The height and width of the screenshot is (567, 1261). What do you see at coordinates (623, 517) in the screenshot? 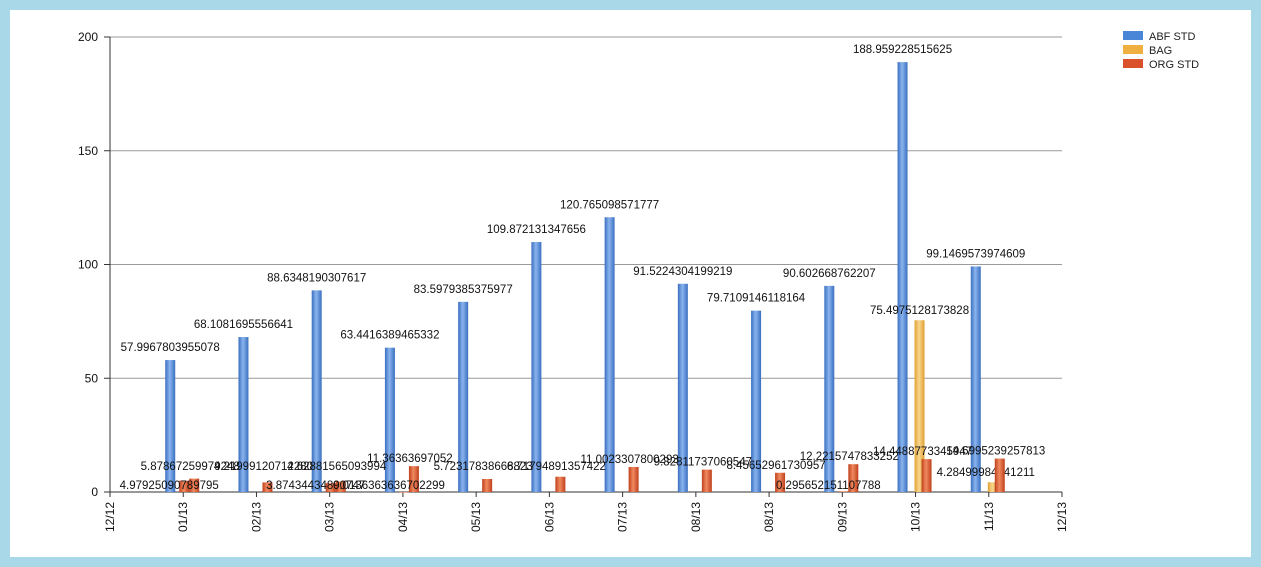
I see `x-tick-label: 07/13` at bounding box center [623, 517].